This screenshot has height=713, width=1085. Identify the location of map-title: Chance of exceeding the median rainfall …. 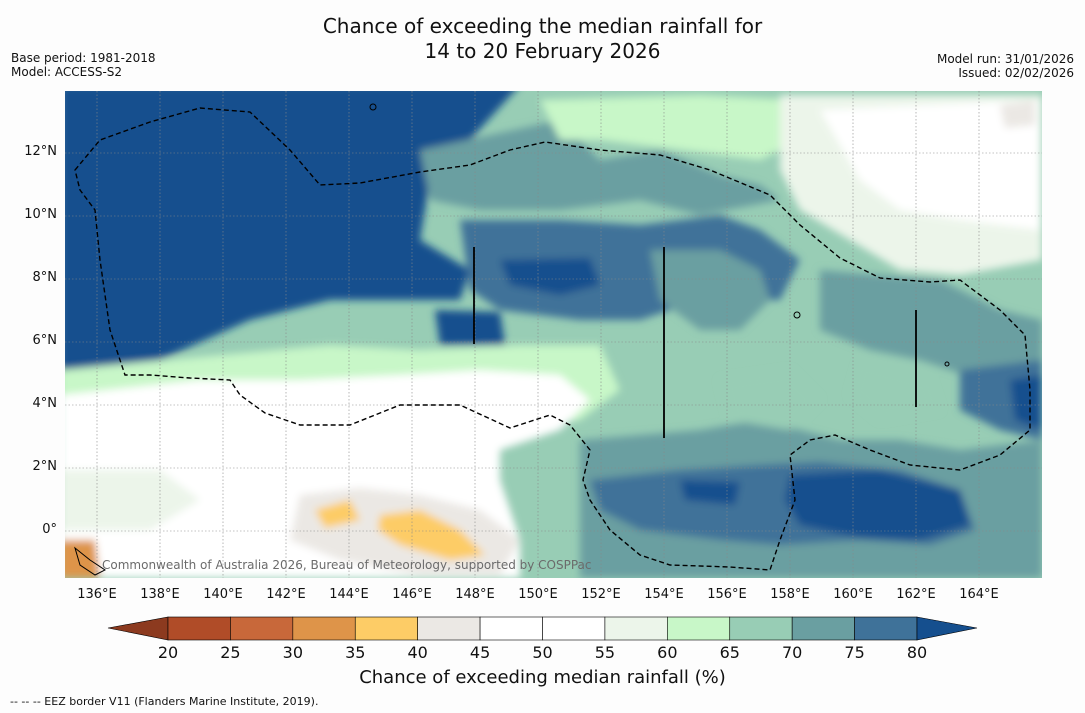
(542, 39).